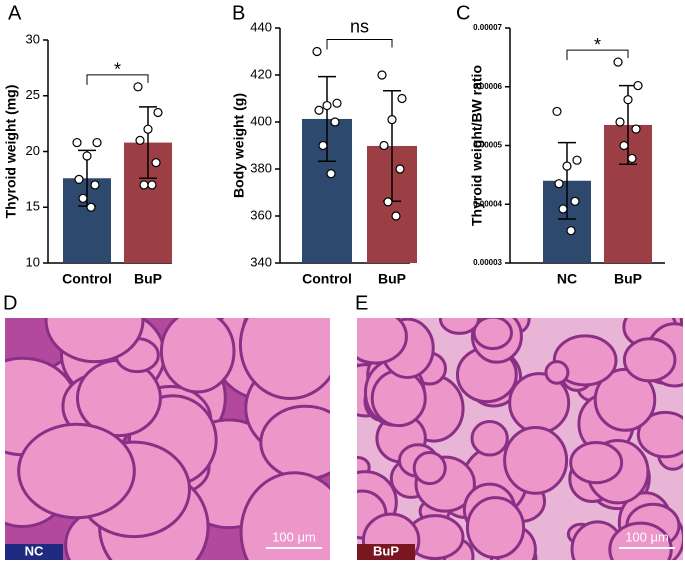 The height and width of the screenshot is (565, 685). I want to click on y-tick-label: 400, so click(261, 120).